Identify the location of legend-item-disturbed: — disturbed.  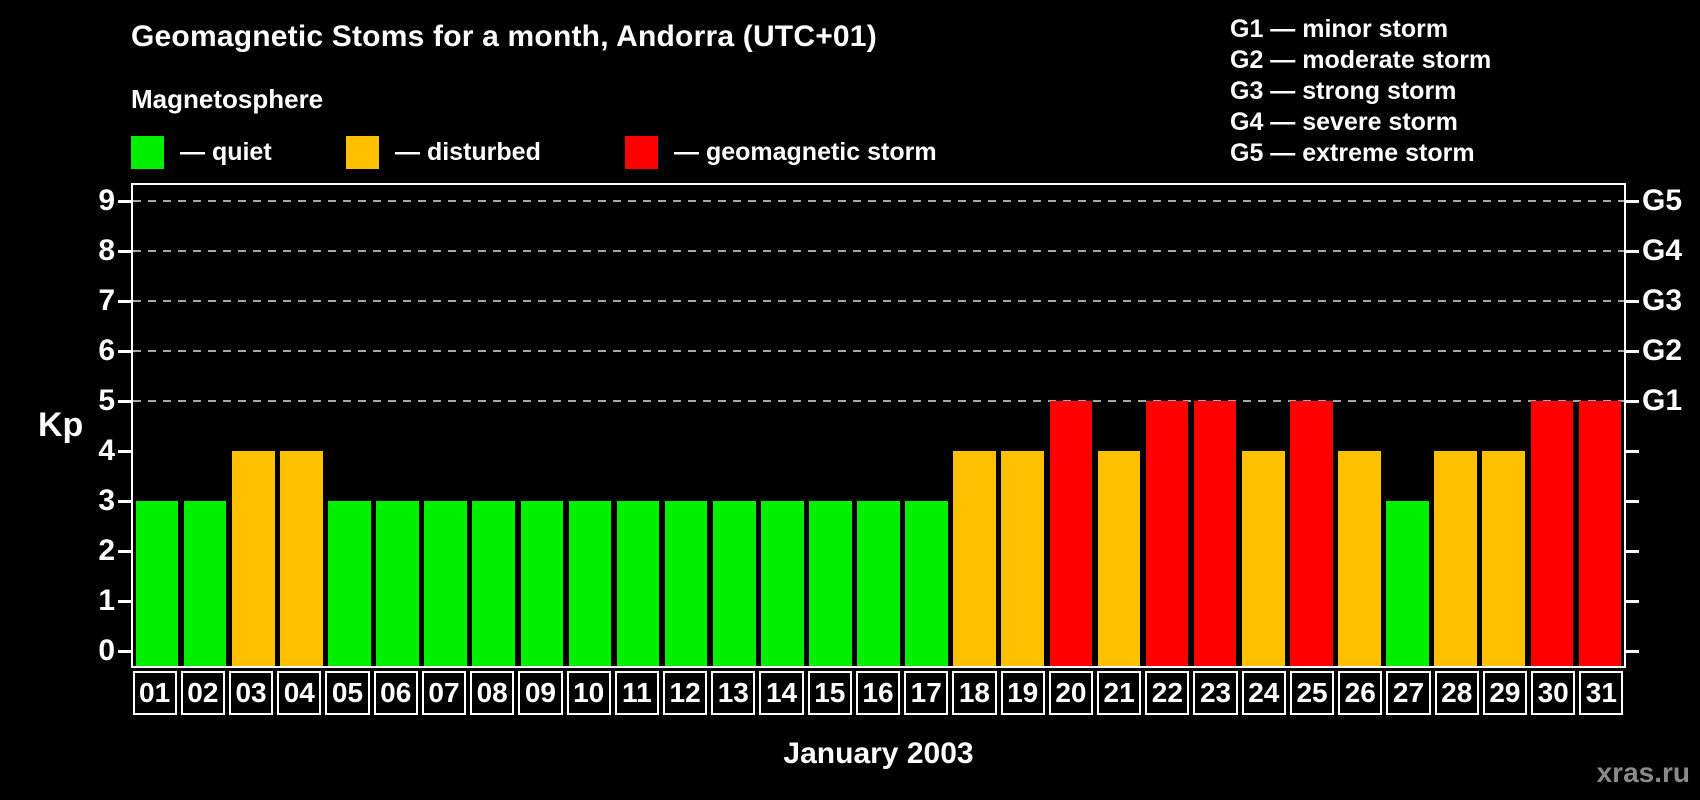
(443, 152).